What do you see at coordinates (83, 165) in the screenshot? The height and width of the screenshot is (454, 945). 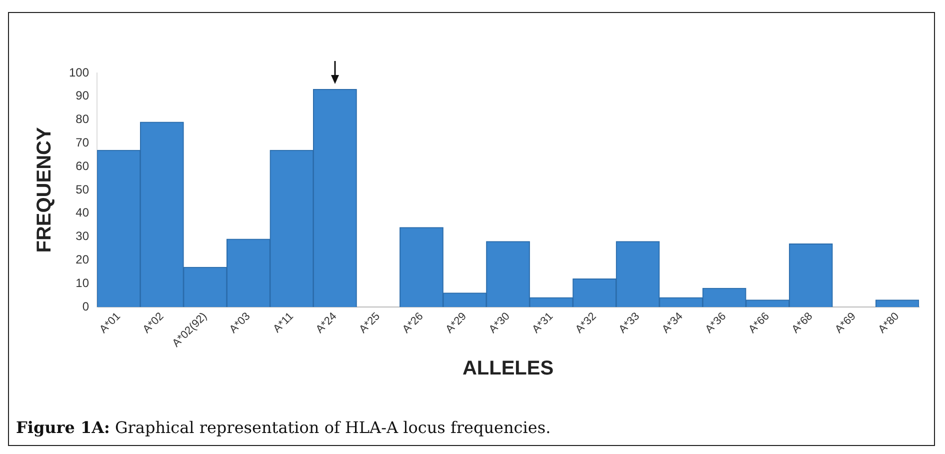 I see `y-tick-label: 60` at bounding box center [83, 165].